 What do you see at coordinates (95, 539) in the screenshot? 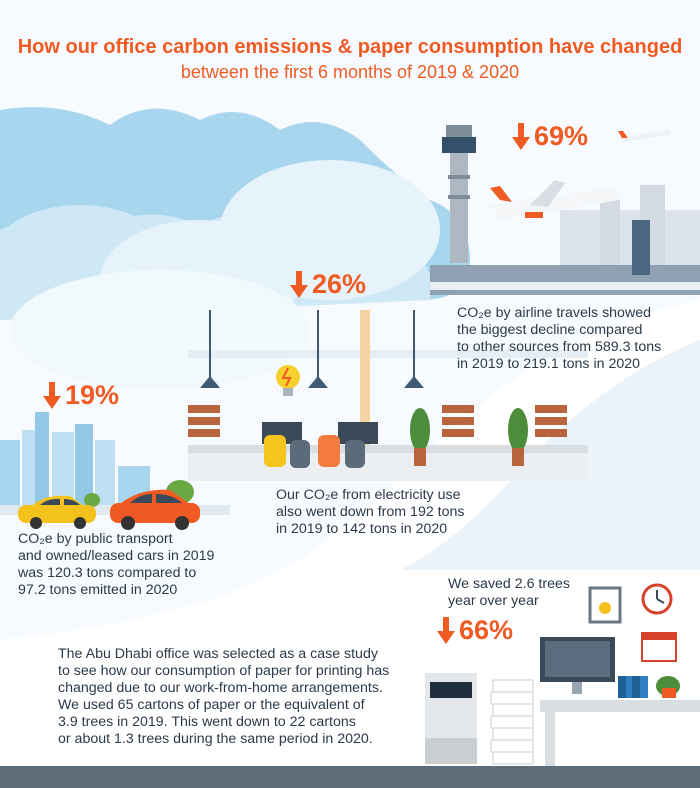
I see `text-line: CO₂e by public transport` at bounding box center [95, 539].